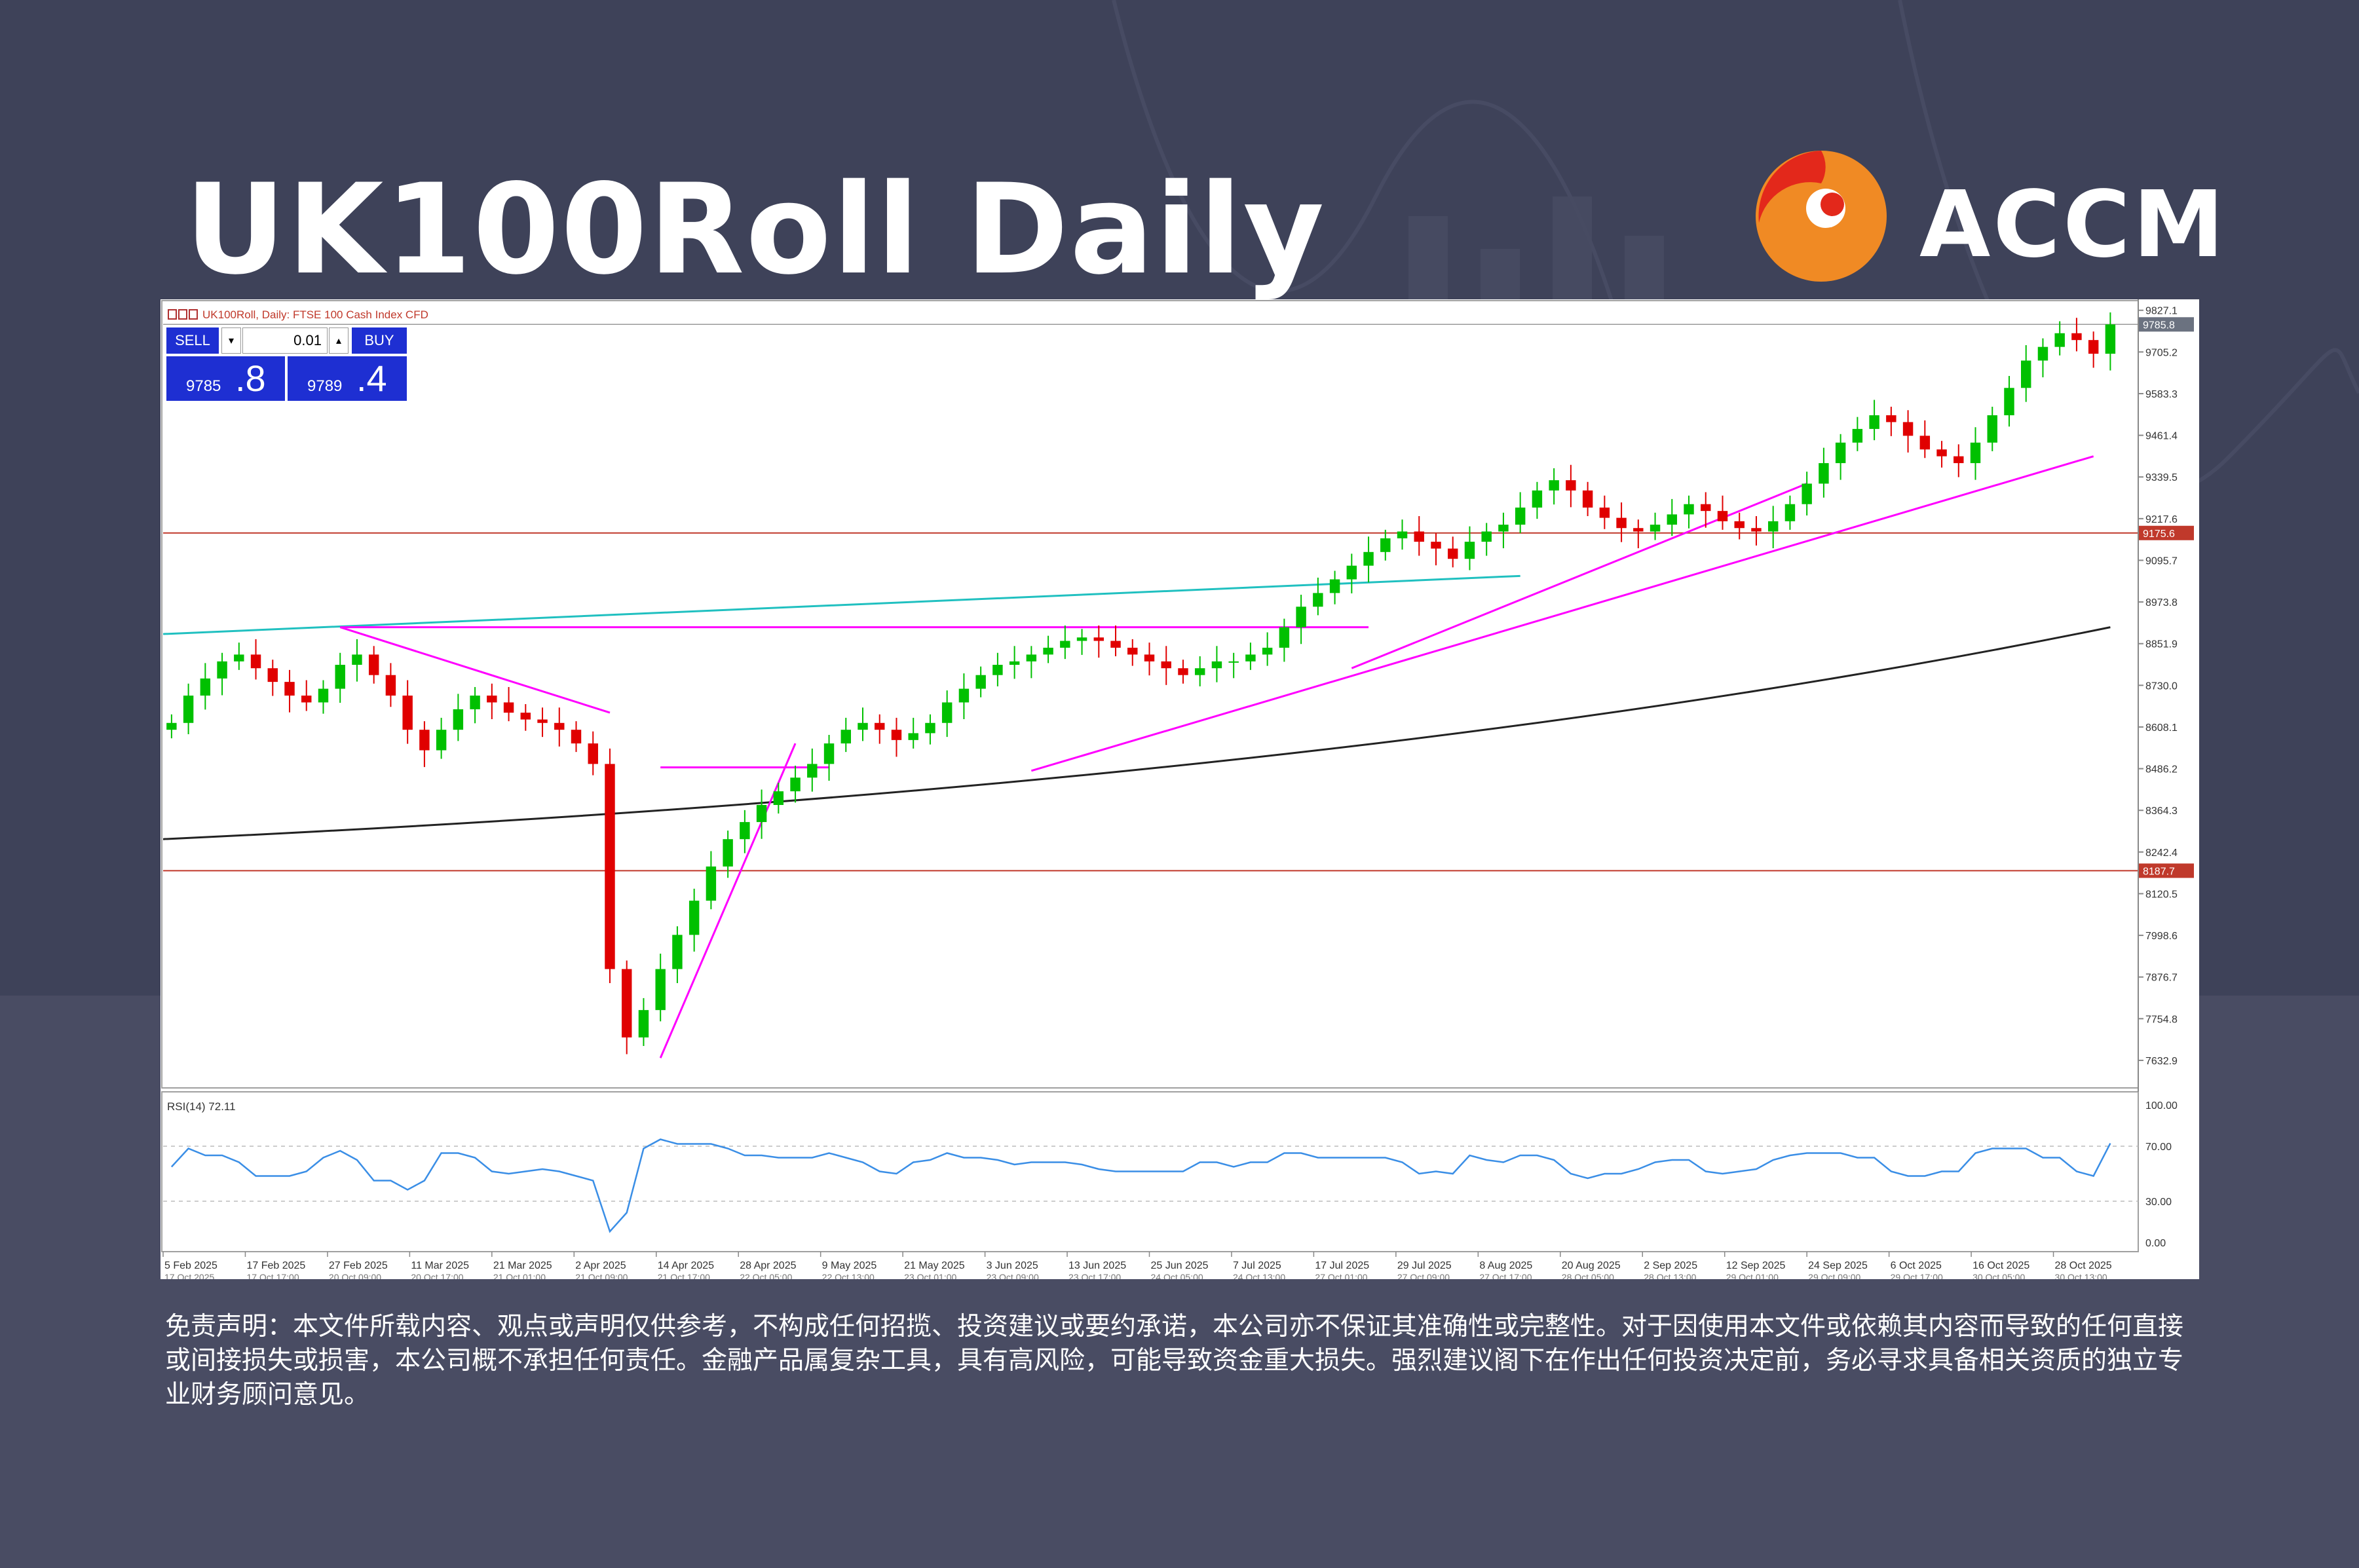  What do you see at coordinates (1670, 1265) in the screenshot?
I see `time-label-top: 2 Sep 2025` at bounding box center [1670, 1265].